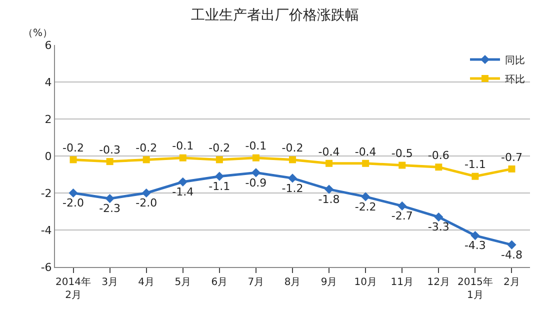 This screenshot has width=550, height=315. I want to click on data-label: -1.2, so click(293, 188).